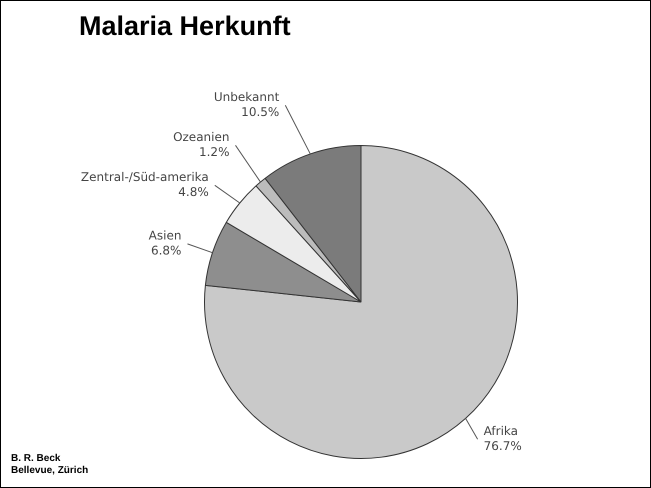 This screenshot has height=488, width=651. What do you see at coordinates (201, 137) in the screenshot?
I see `slice-label: Ozeanien` at bounding box center [201, 137].